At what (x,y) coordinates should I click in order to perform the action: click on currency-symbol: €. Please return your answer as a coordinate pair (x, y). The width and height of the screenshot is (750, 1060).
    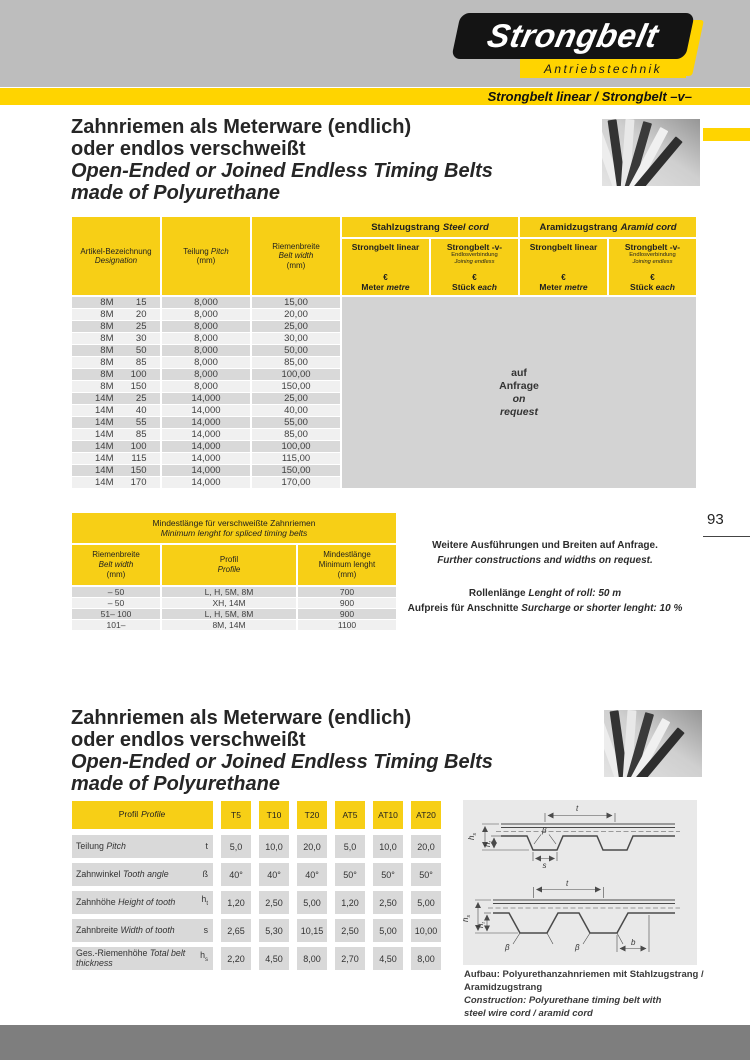
    Looking at the image, I should click on (474, 277).